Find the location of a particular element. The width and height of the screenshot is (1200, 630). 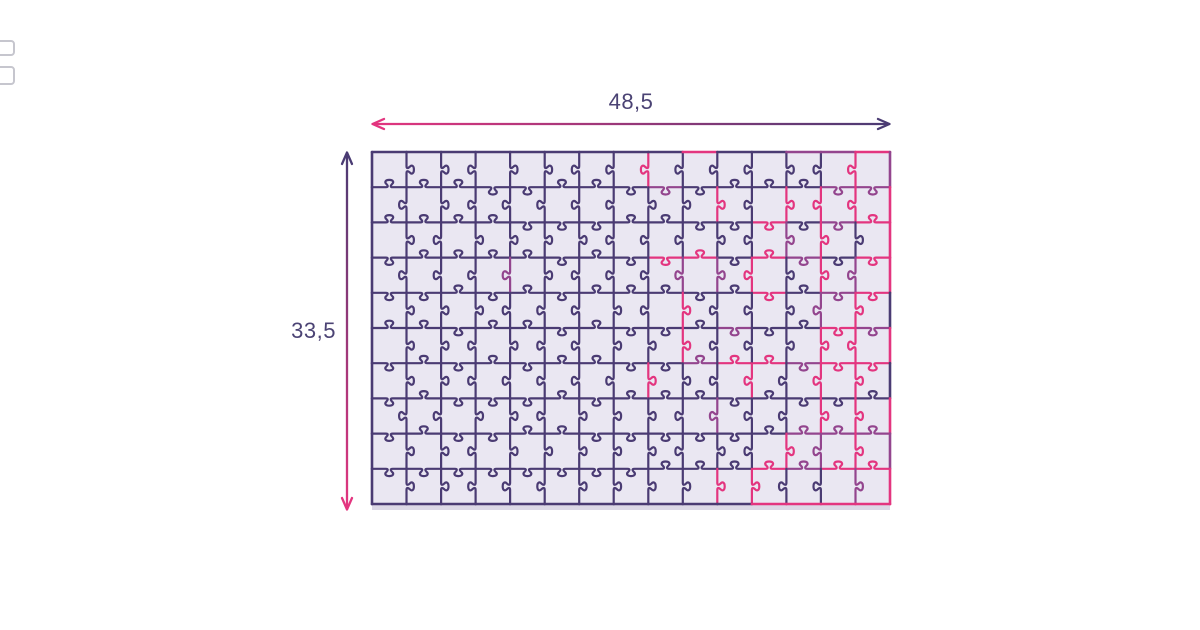

height-dimension-label: 33,5 is located at coordinates (313, 330).